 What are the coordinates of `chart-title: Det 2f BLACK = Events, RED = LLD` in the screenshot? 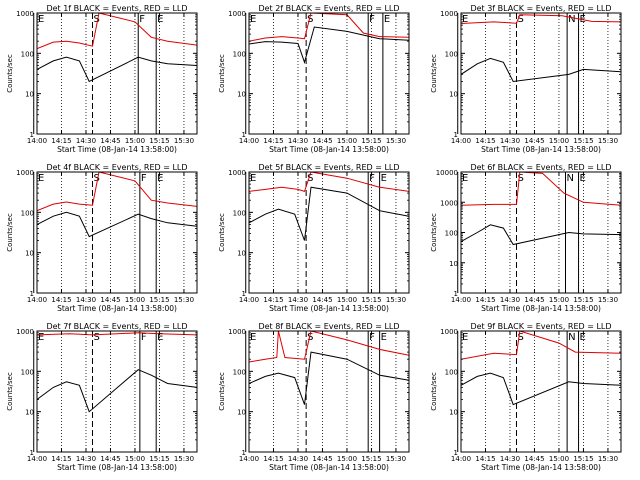 It's located at (328, 8).